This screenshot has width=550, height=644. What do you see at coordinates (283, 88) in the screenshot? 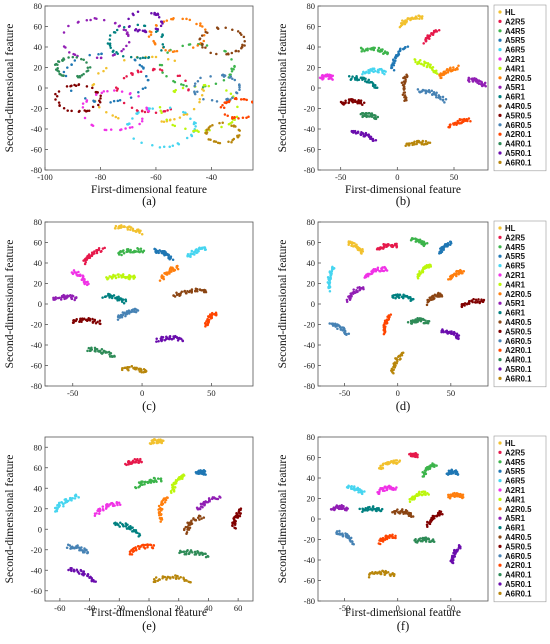
I see `y-axis-label: Second-dimensional feature` at bounding box center [283, 88].